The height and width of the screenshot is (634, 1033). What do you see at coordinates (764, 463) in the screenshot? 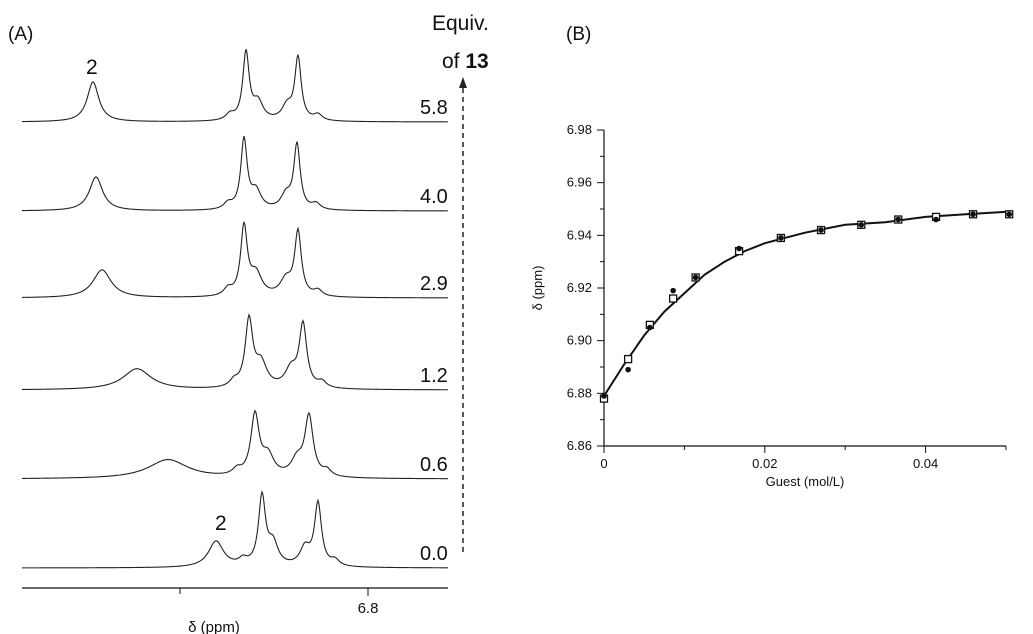
I see `x-tick-label: 0.02` at bounding box center [764, 463].